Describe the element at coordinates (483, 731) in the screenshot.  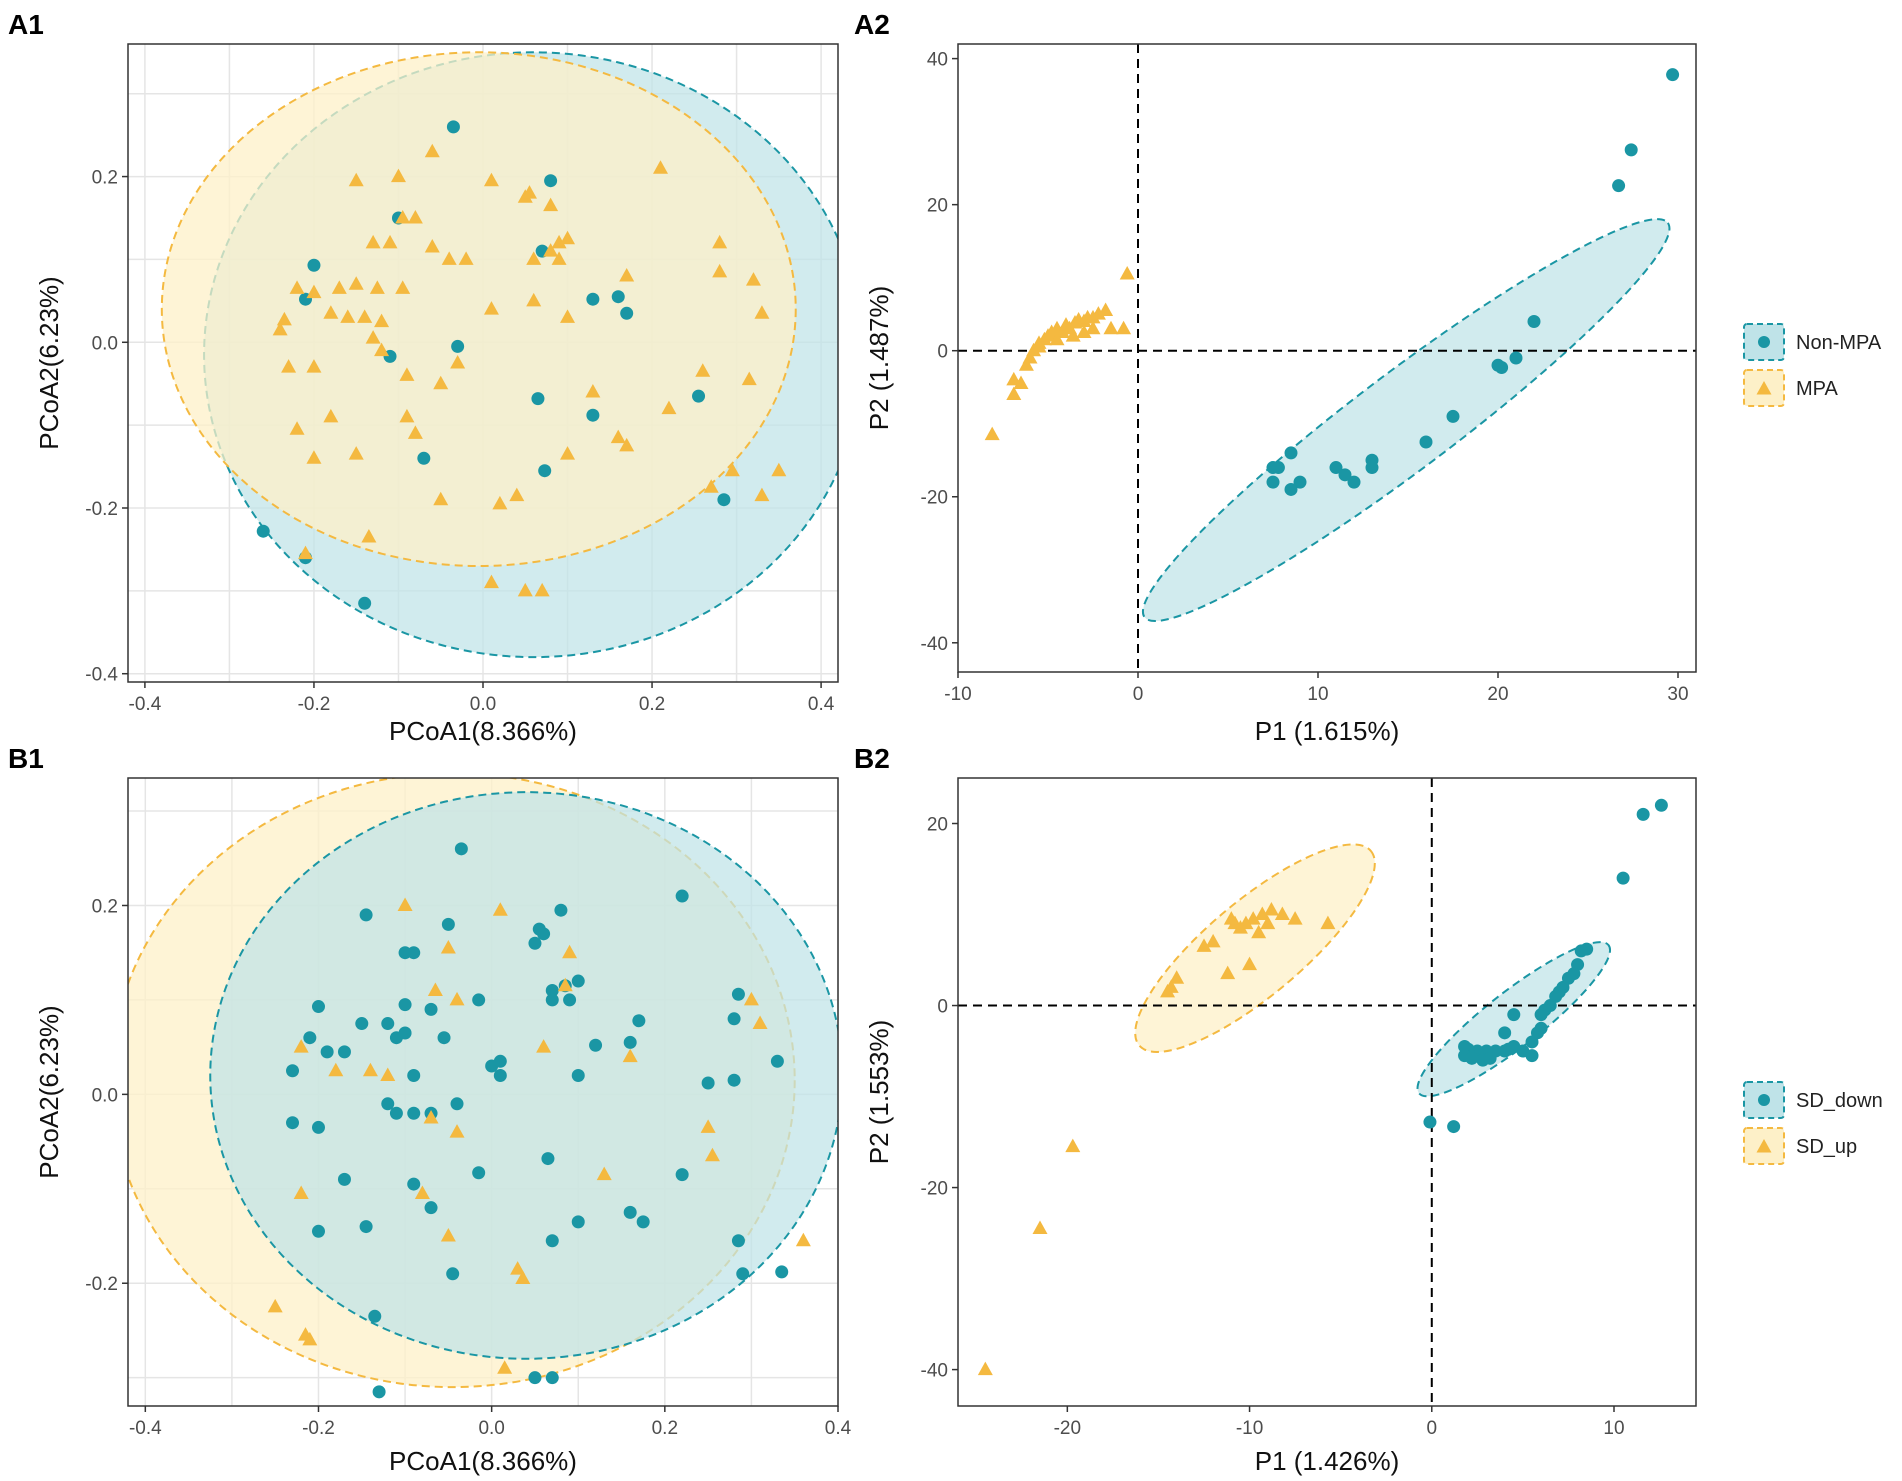
I see `x-axis-title: PCoA1(8.366%)` at that location.